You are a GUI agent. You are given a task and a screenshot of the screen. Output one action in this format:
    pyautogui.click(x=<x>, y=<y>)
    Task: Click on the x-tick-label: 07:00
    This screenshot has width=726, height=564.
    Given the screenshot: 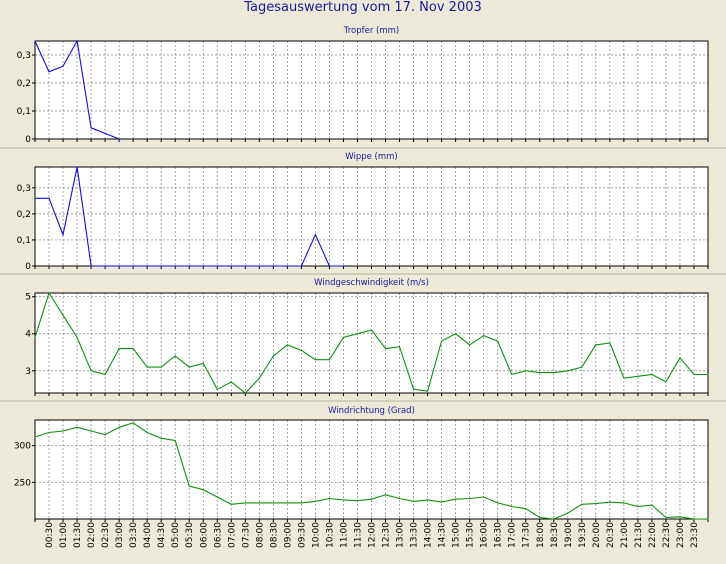 What is the action you would take?
    pyautogui.click(x=232, y=535)
    